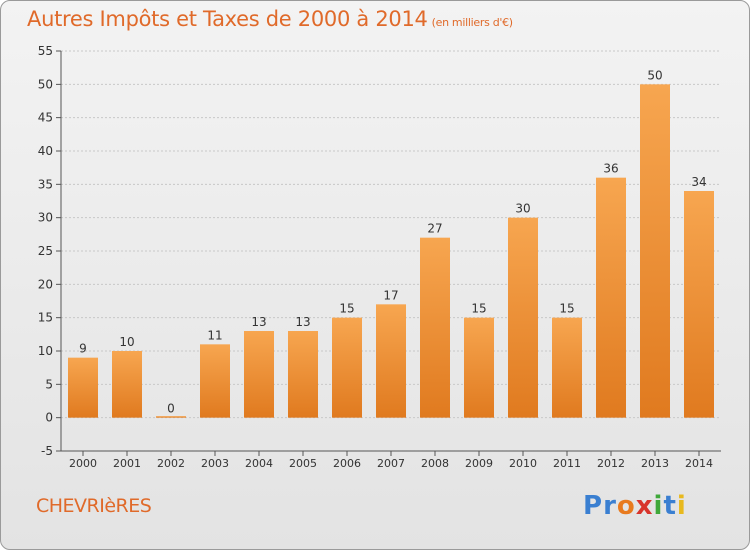  What do you see at coordinates (522, 209) in the screenshot?
I see `data-label: 30` at bounding box center [522, 209].